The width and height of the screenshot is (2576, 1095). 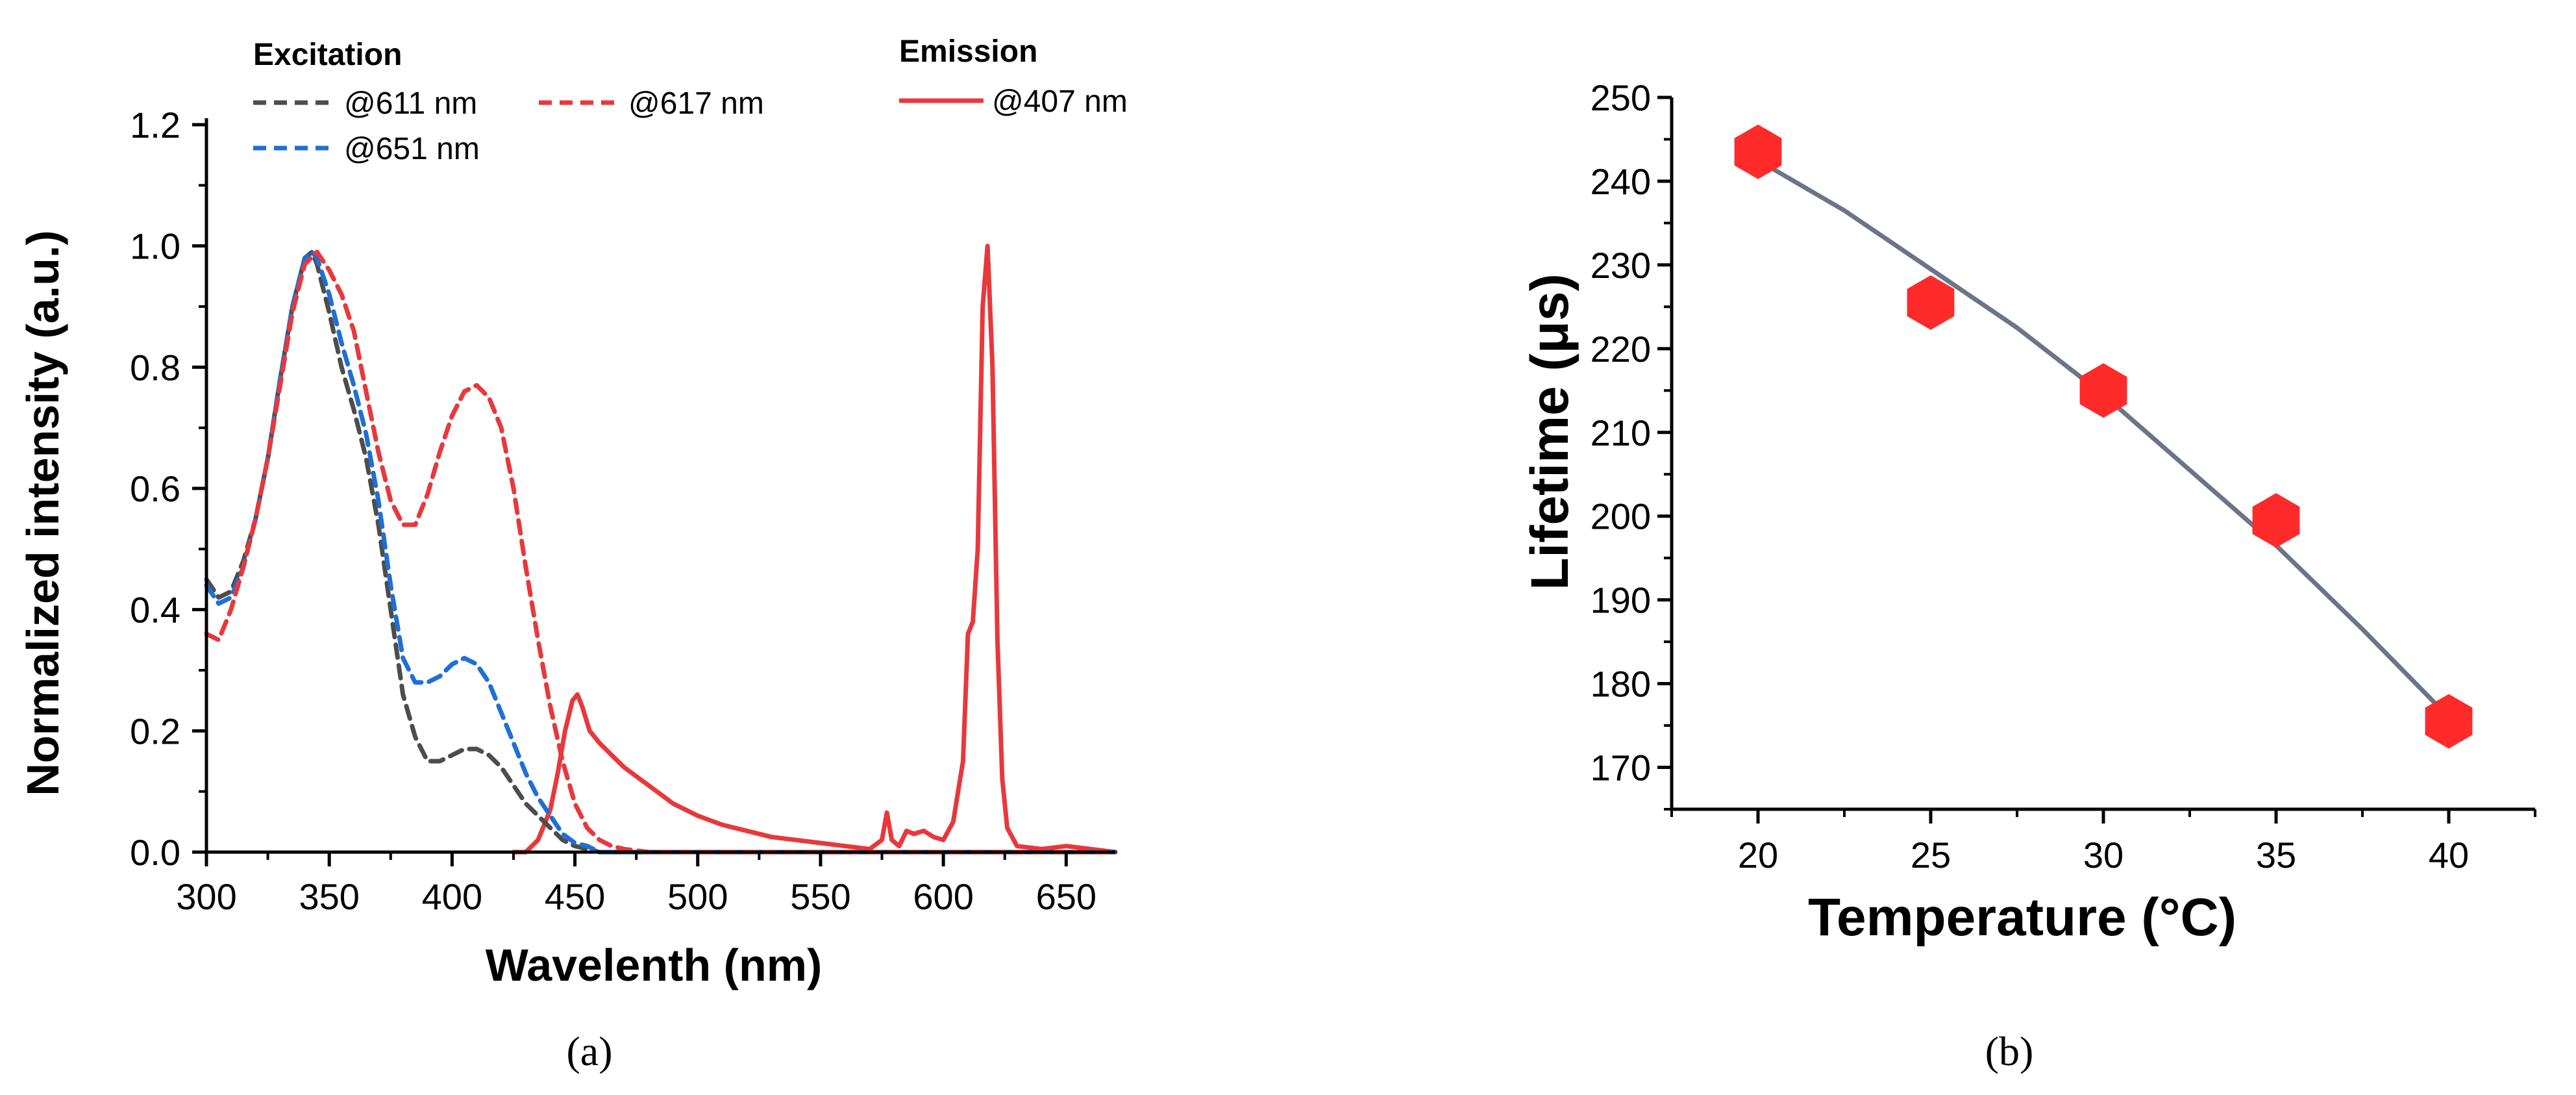 I want to click on panel-a-y-tick-label: 1.0, so click(x=155, y=246).